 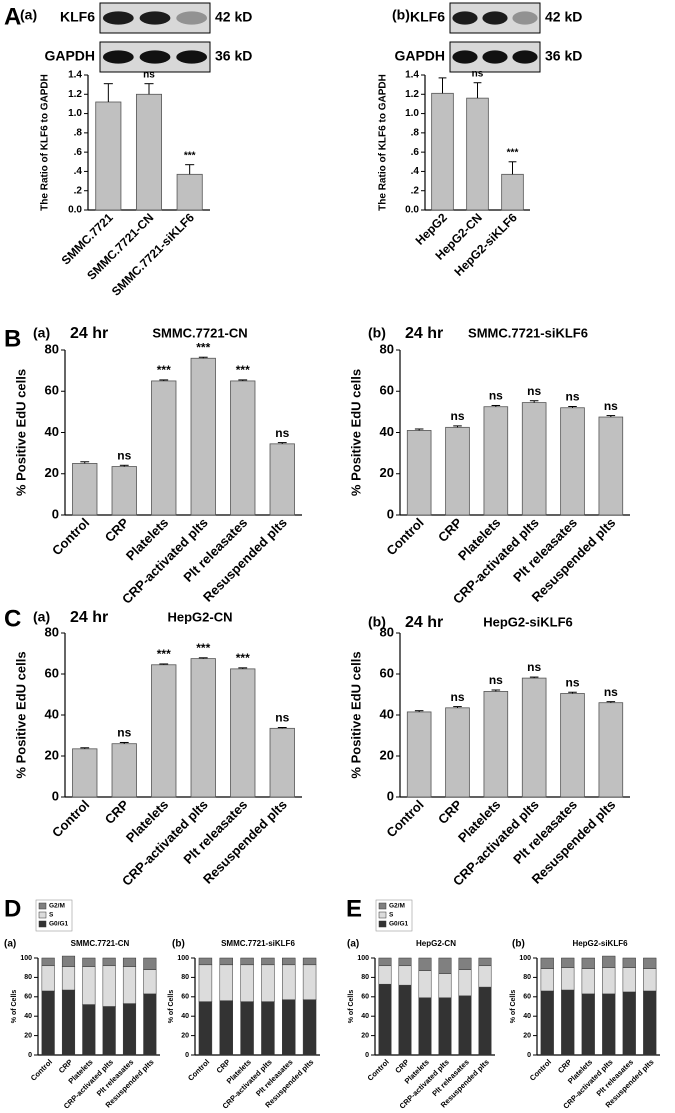 What do you see at coordinates (20, 714) in the screenshot?
I see `y-axis-label: % Positive EdU cells` at bounding box center [20, 714].